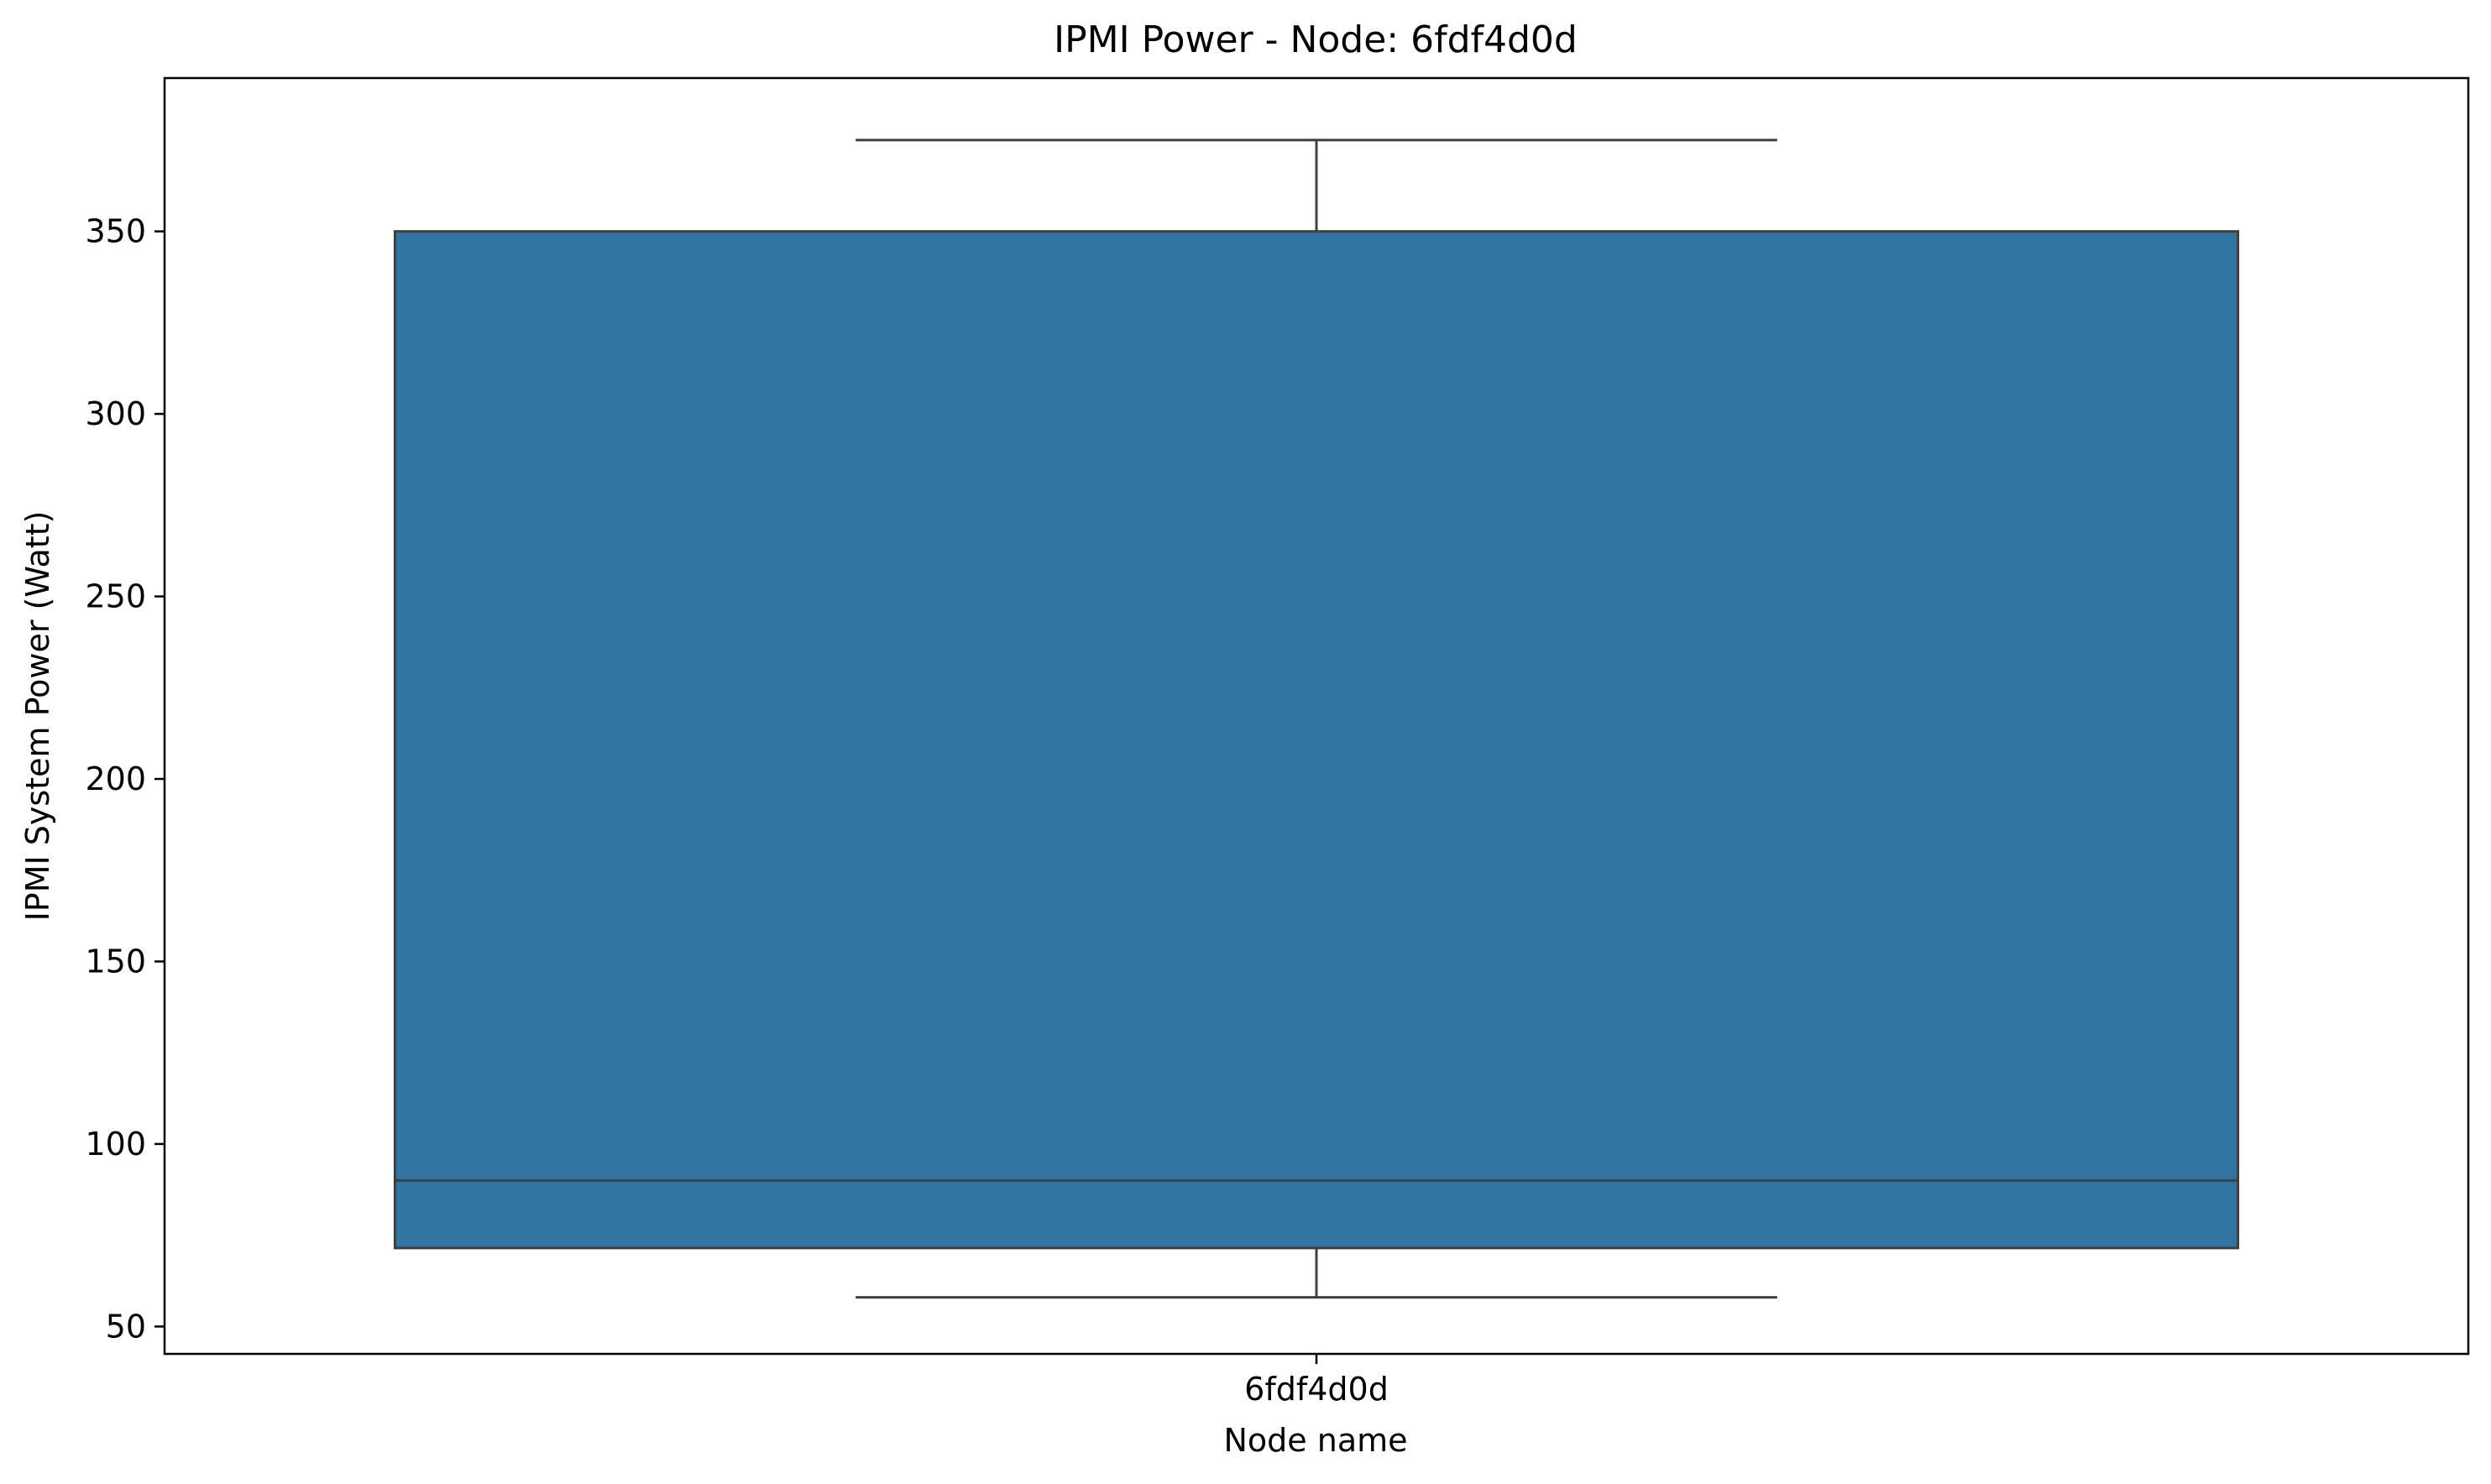 The image size is (2491, 1484). Describe the element at coordinates (116, 596) in the screenshot. I see `y-tick-label: 250` at that location.